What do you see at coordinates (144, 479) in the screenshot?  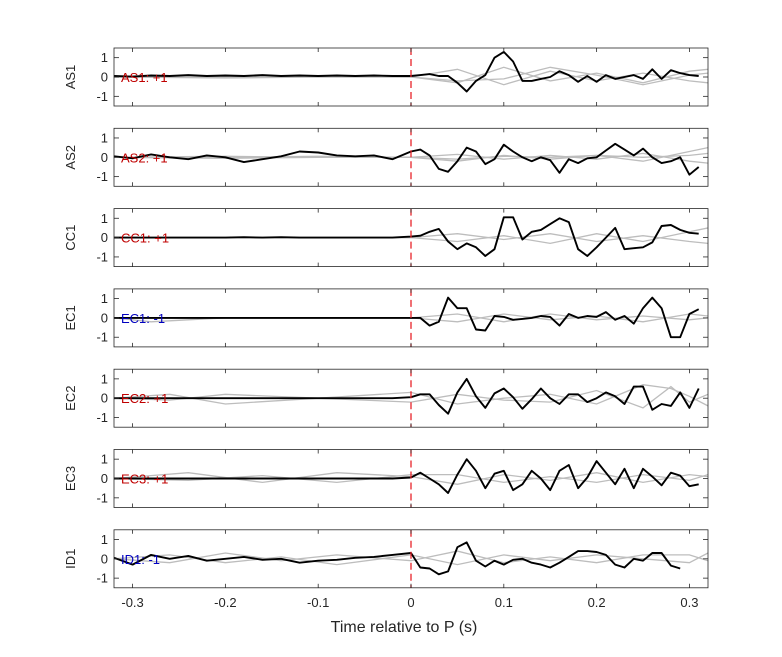 I see `polarity-label: EC3: +1` at bounding box center [144, 479].